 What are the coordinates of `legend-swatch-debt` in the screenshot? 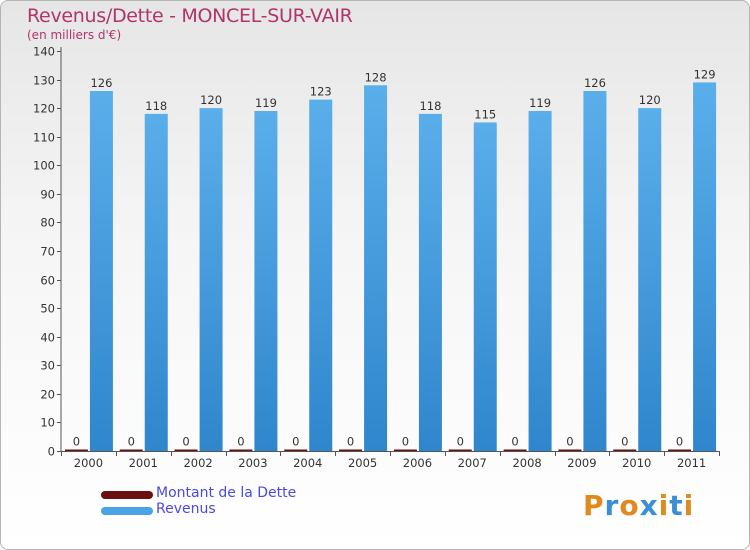 It's located at (127, 495).